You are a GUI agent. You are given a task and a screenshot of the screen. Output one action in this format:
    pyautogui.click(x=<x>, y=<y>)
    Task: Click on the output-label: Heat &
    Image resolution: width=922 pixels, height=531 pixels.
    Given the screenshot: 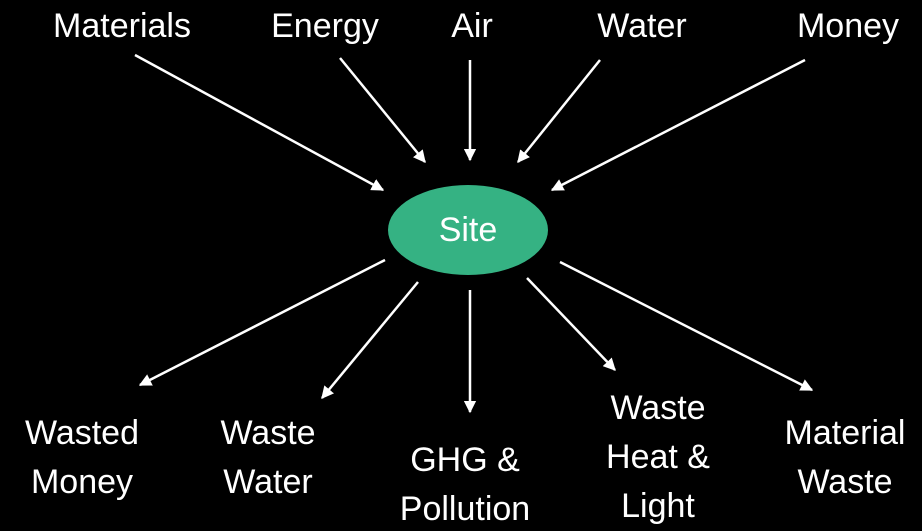 What is the action you would take?
    pyautogui.click(x=658, y=457)
    